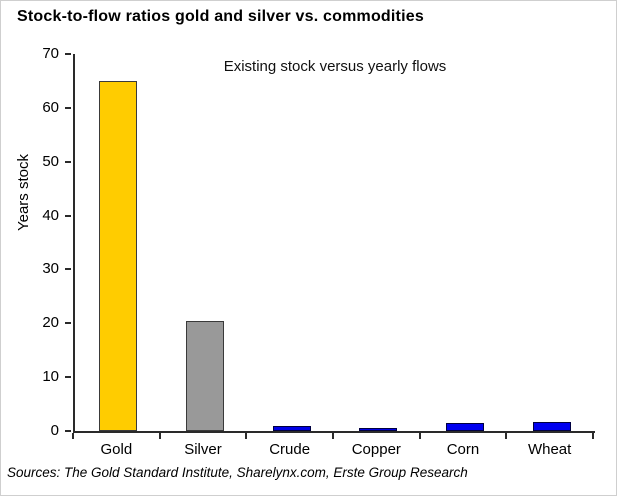 The height and width of the screenshot is (496, 617). What do you see at coordinates (291, 428) in the screenshot?
I see `bar-crude` at bounding box center [291, 428].